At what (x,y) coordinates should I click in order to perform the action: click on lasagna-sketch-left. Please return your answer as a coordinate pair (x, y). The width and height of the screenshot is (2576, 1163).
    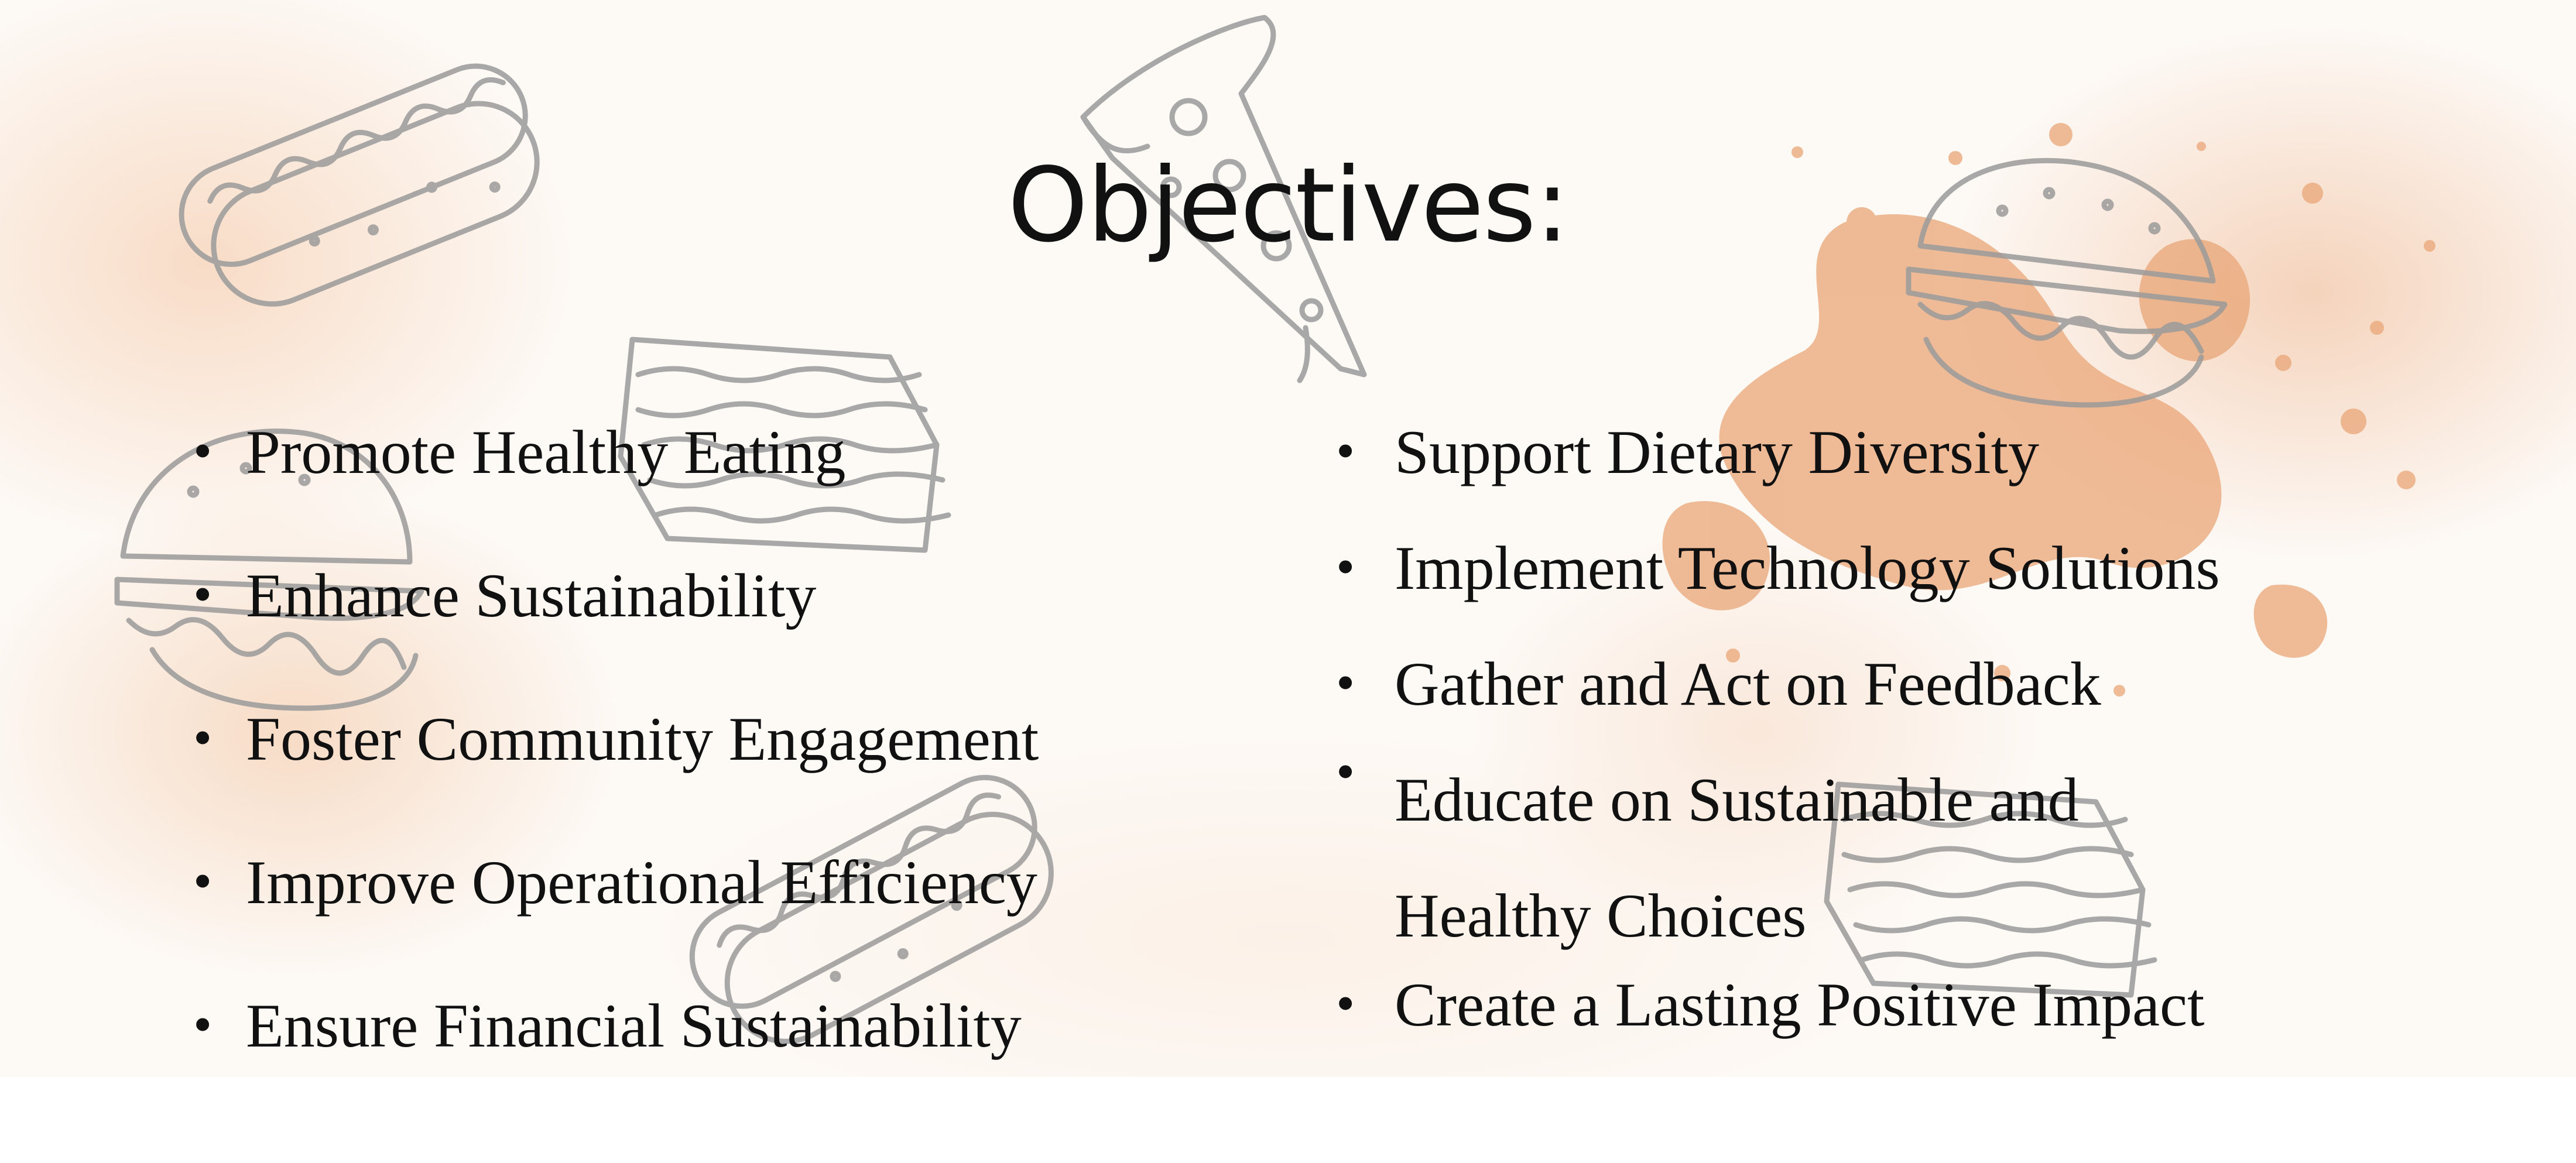
    Looking at the image, I should click on (784, 445).